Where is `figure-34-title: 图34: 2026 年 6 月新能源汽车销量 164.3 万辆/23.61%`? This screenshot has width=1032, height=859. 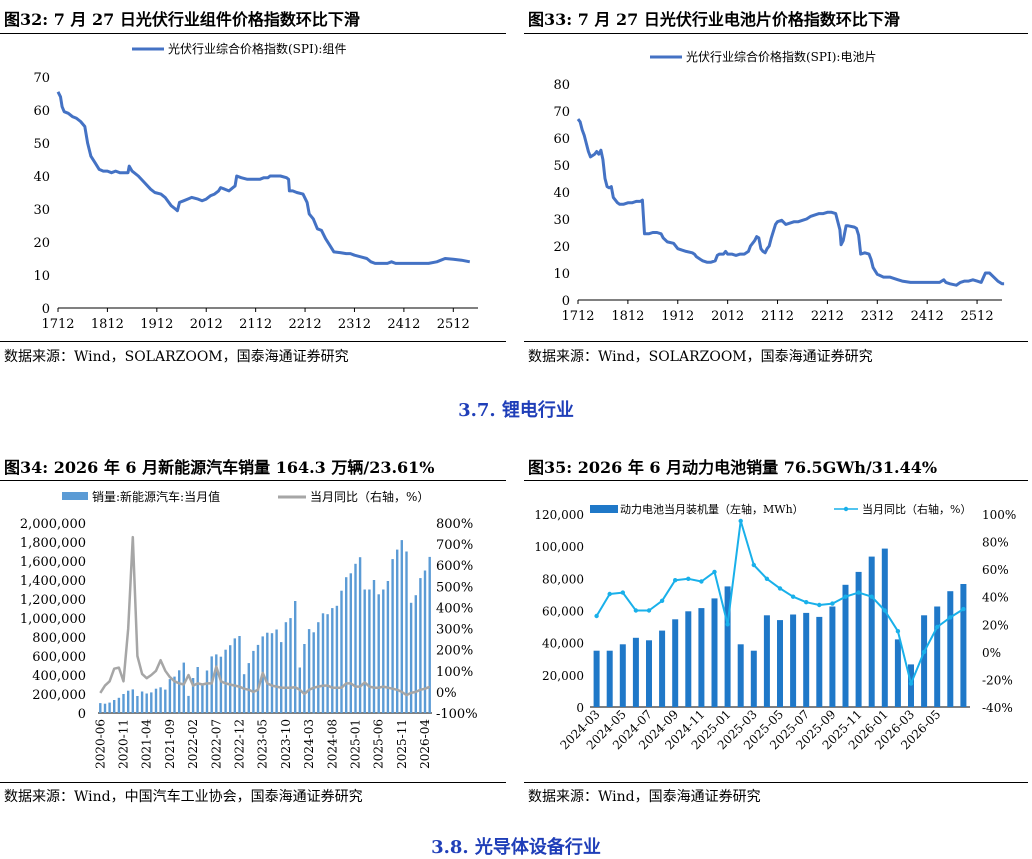 figure-34-title: 图34: 2026 年 6 月新能源汽车销量 164.3 万辆/23.61% is located at coordinates (219, 467).